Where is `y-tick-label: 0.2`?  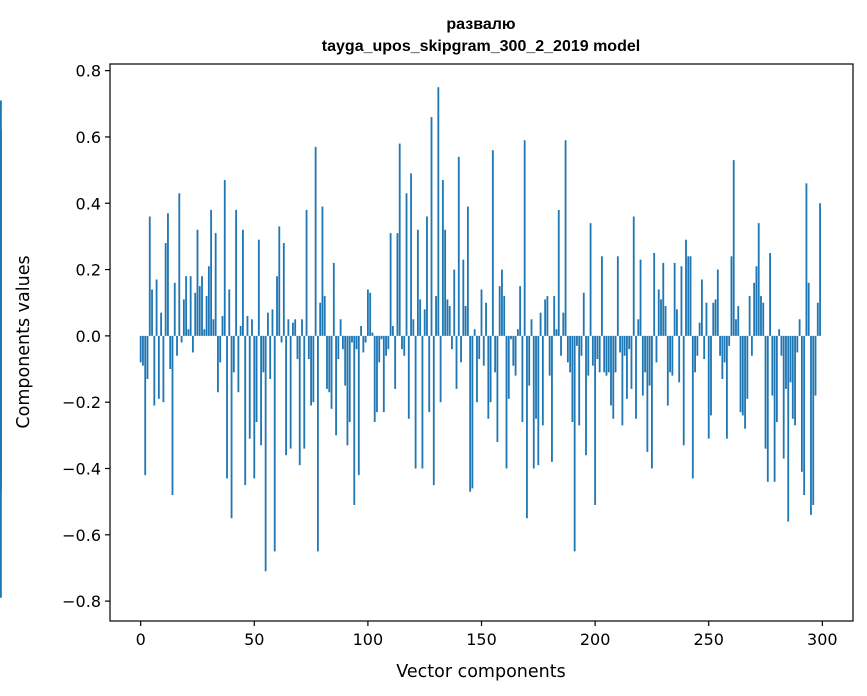 y-tick-label: 0.2 is located at coordinates (88, 270).